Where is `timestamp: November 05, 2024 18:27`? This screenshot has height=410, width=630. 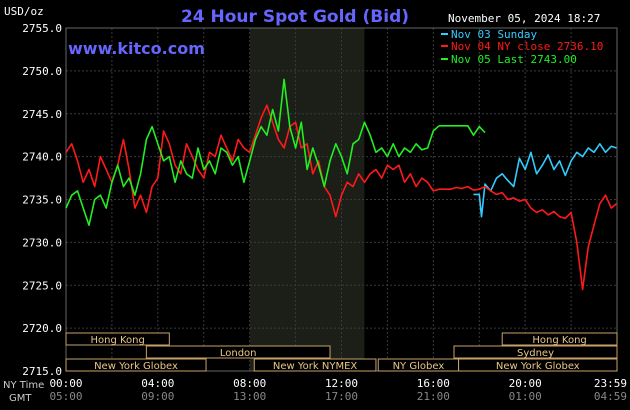
timestamp: November 05, 2024 18:27 is located at coordinates (524, 18).